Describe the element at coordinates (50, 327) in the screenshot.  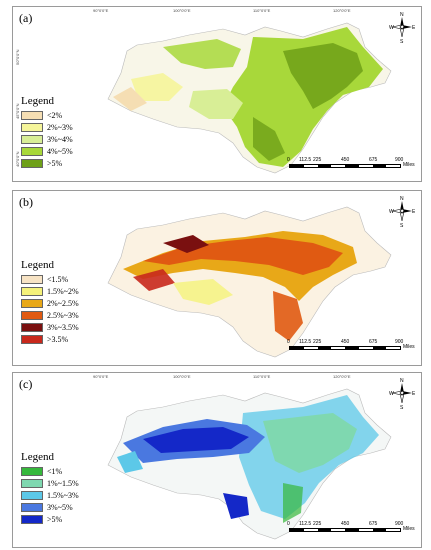
I see `legend-item: 3%~3.5%` at that location.